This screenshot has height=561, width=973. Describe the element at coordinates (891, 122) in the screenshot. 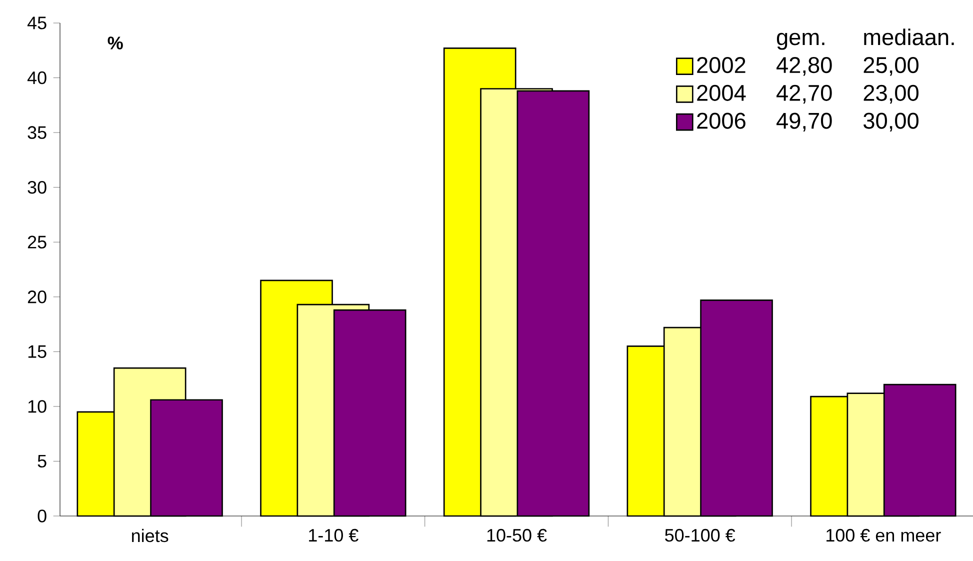

I see `annotation: 30,00` at that location.